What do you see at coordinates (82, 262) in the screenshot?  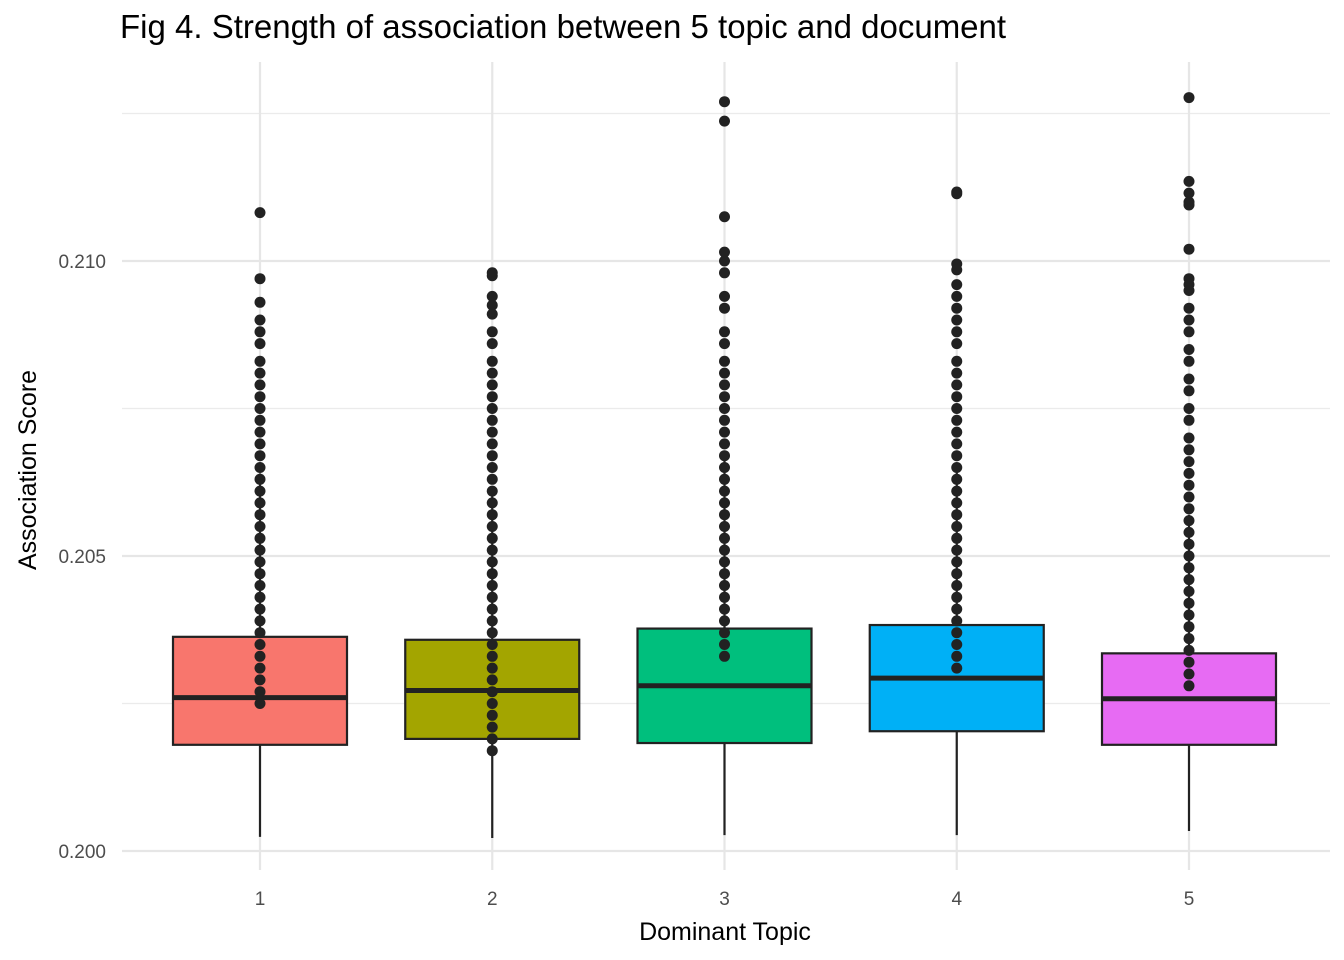 I see `y-tick-label: 0.210` at bounding box center [82, 262].